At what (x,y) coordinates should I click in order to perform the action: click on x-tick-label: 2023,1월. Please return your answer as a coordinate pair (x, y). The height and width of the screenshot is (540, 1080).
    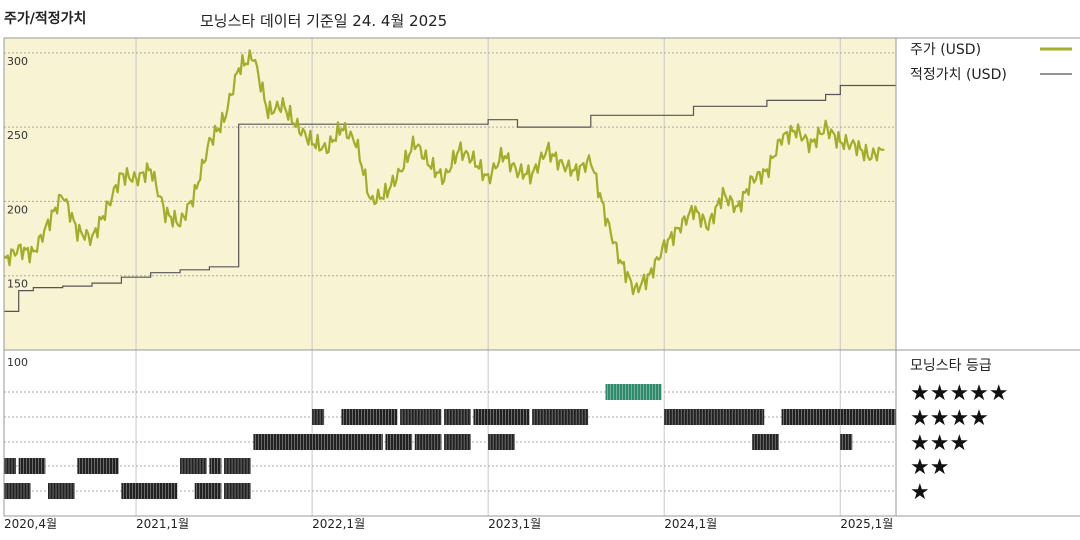
    Looking at the image, I should click on (514, 524).